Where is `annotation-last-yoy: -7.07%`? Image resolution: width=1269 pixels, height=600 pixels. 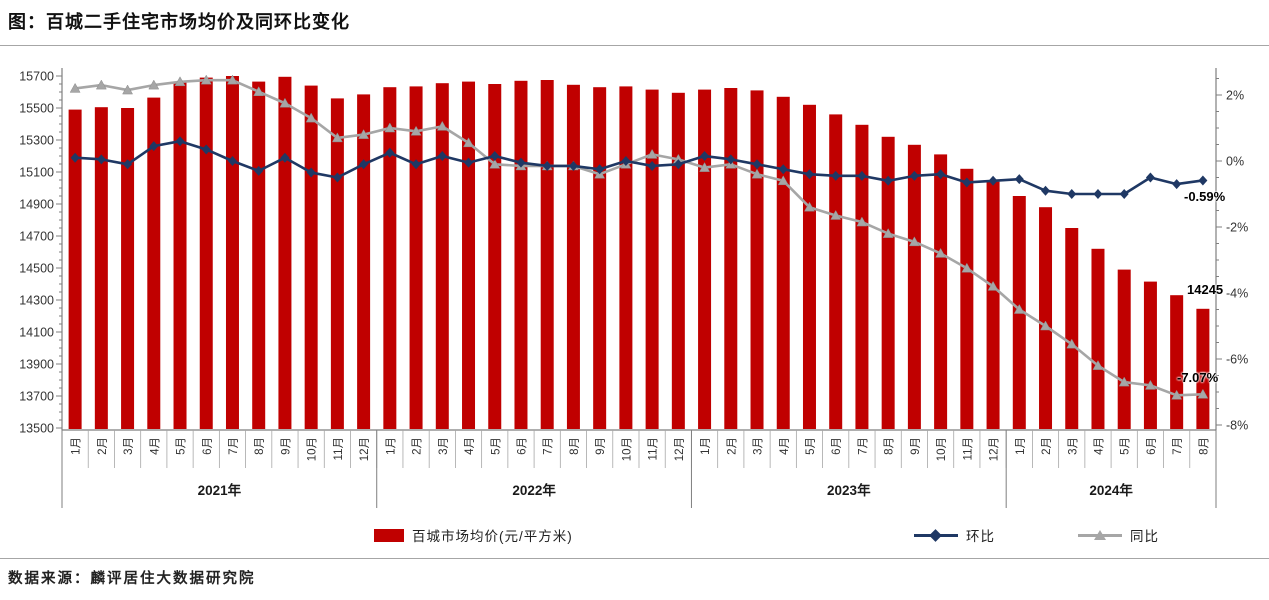
annotation-last-yoy: -7.07% is located at coordinates (1198, 377).